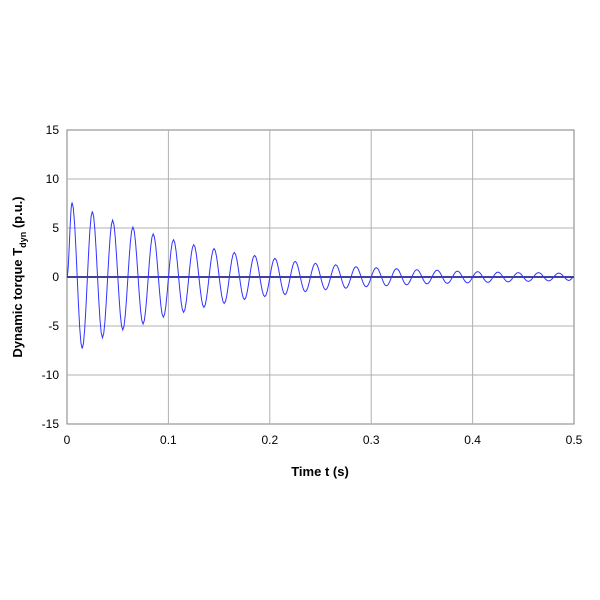 This screenshot has height=600, width=600. Describe the element at coordinates (371, 440) in the screenshot. I see `x-tick-label: 0.3` at that location.